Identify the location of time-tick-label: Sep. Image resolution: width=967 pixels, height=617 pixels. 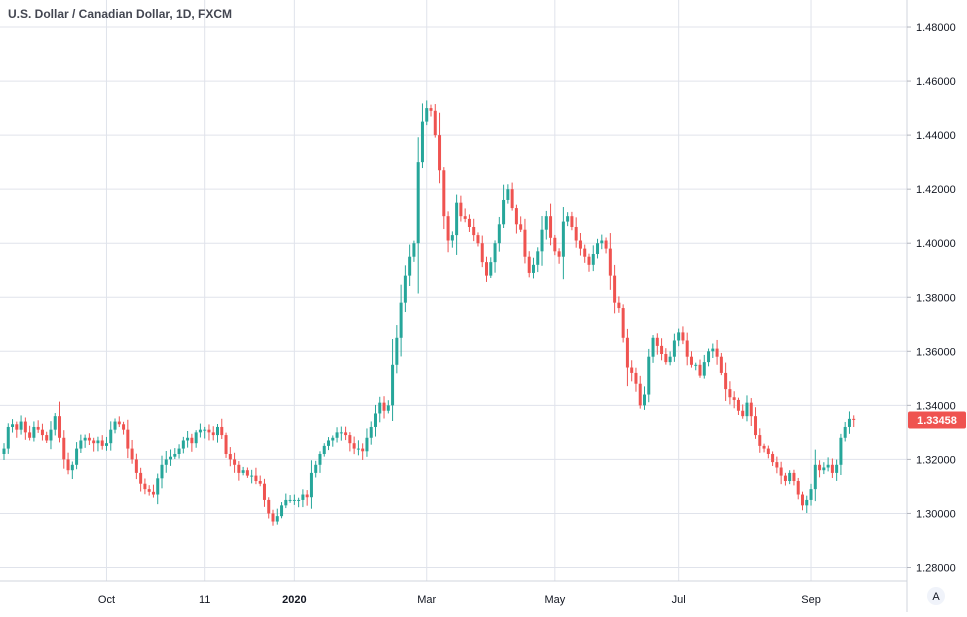
(811, 600).